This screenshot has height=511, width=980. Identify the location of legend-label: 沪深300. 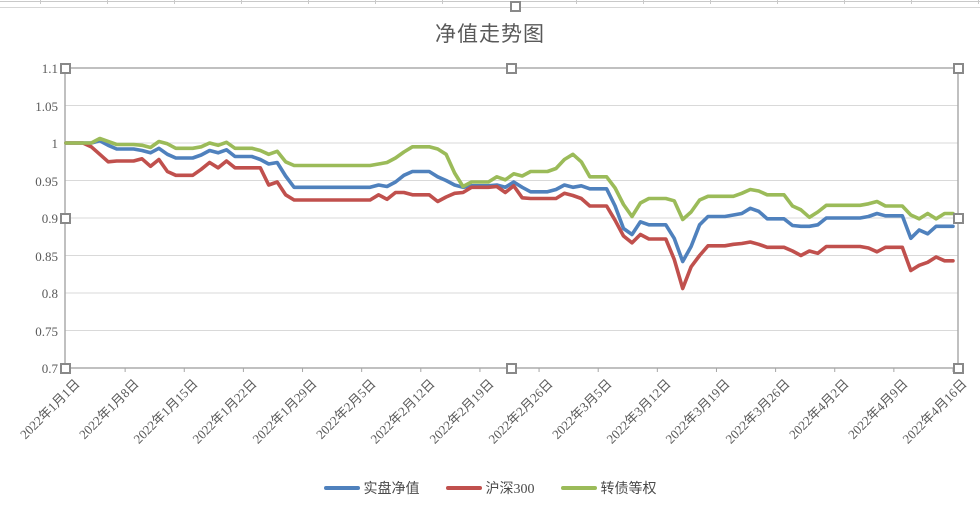
(510, 489).